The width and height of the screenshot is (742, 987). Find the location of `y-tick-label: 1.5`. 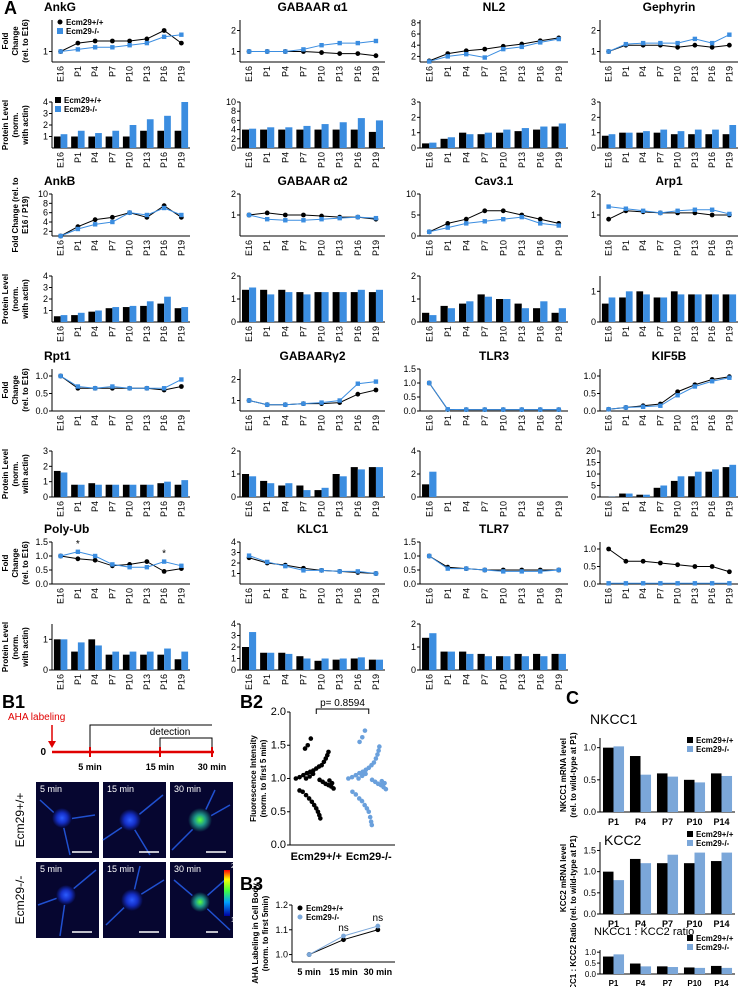

y-tick-label: 1.5 is located at coordinates (589, 850).